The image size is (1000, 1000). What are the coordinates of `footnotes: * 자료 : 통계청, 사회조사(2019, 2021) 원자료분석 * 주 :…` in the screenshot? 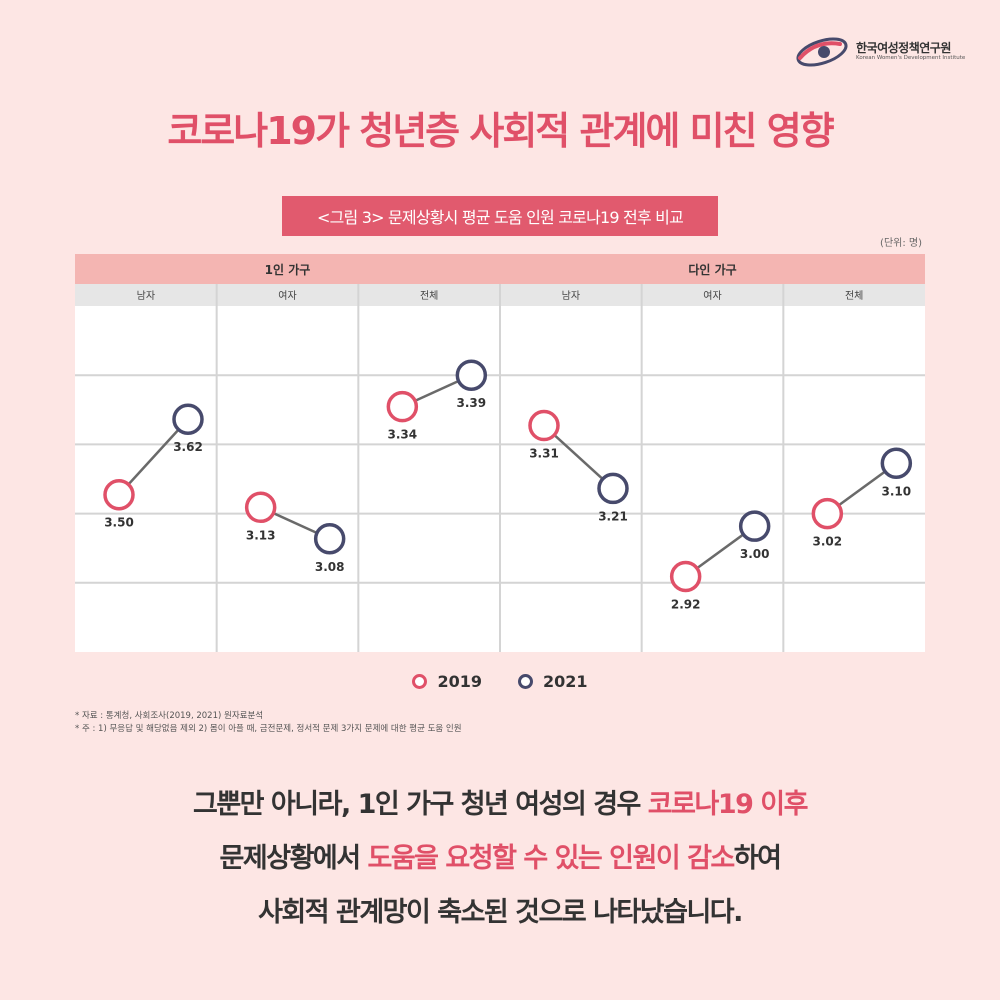 It's located at (268, 723).